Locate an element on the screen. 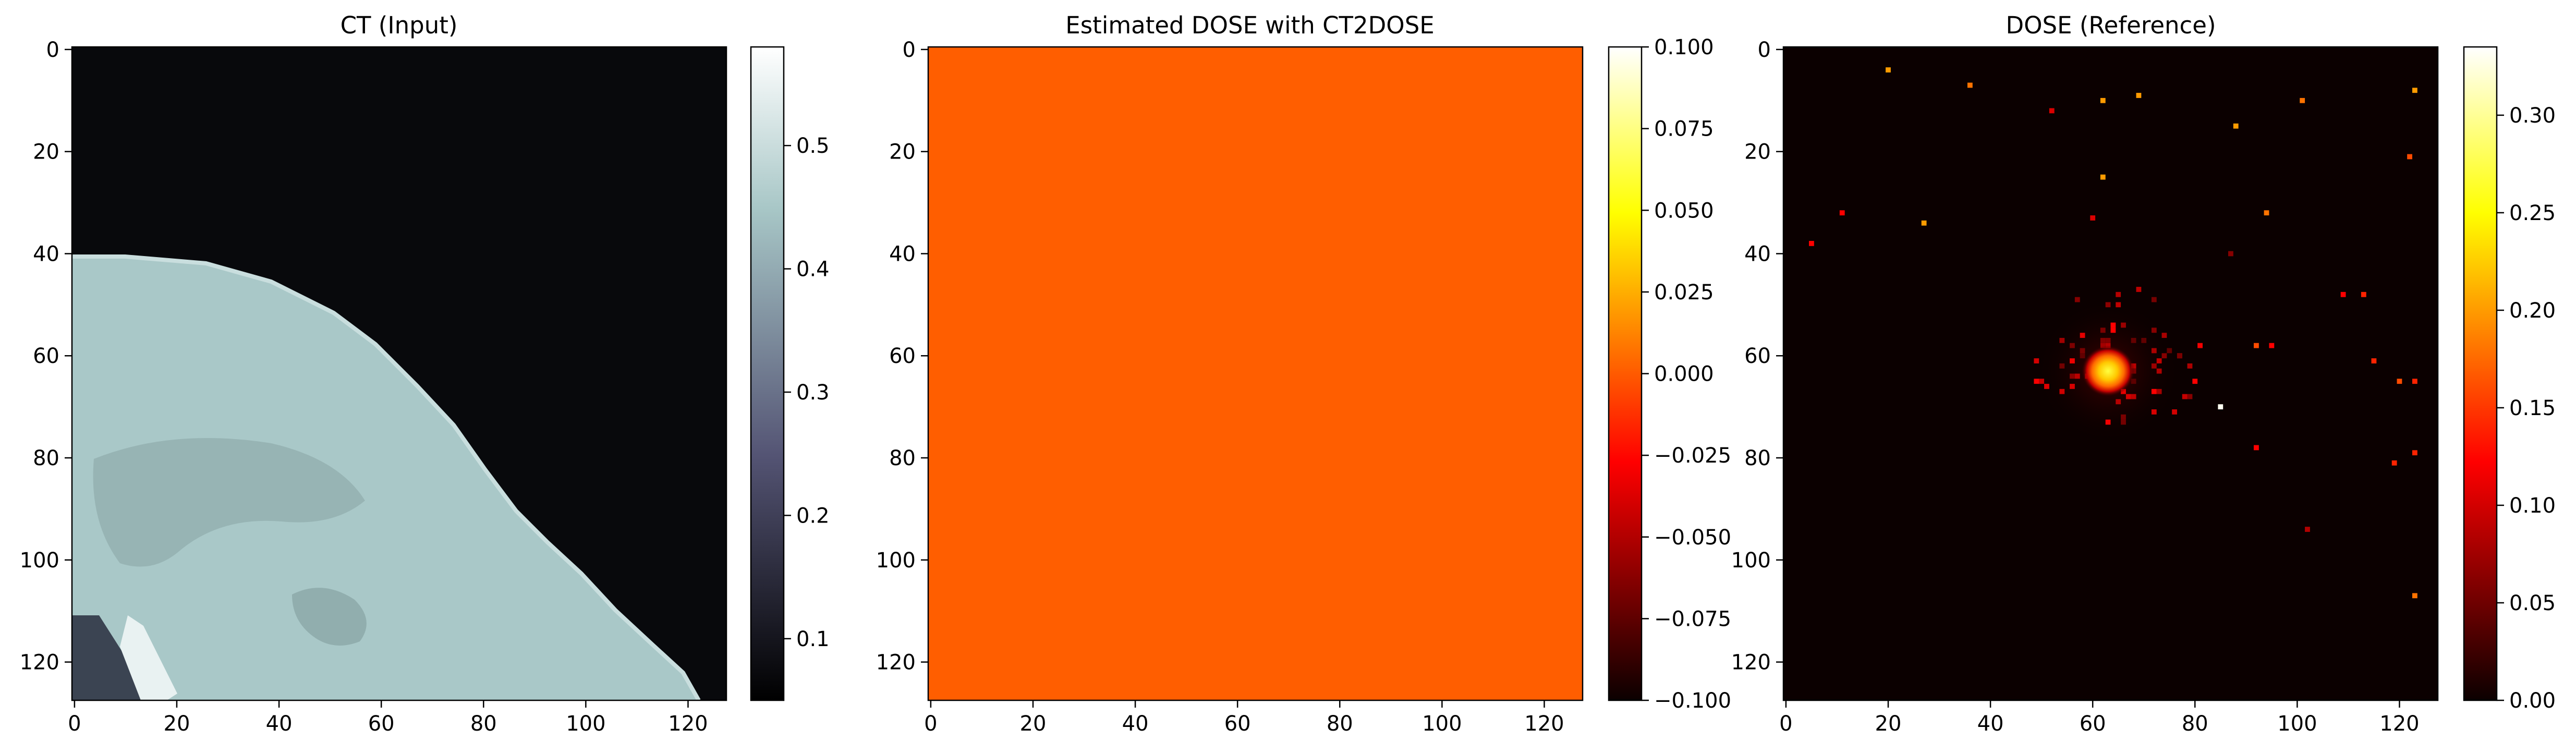  ct-bright-bone is located at coordinates (148, 657).